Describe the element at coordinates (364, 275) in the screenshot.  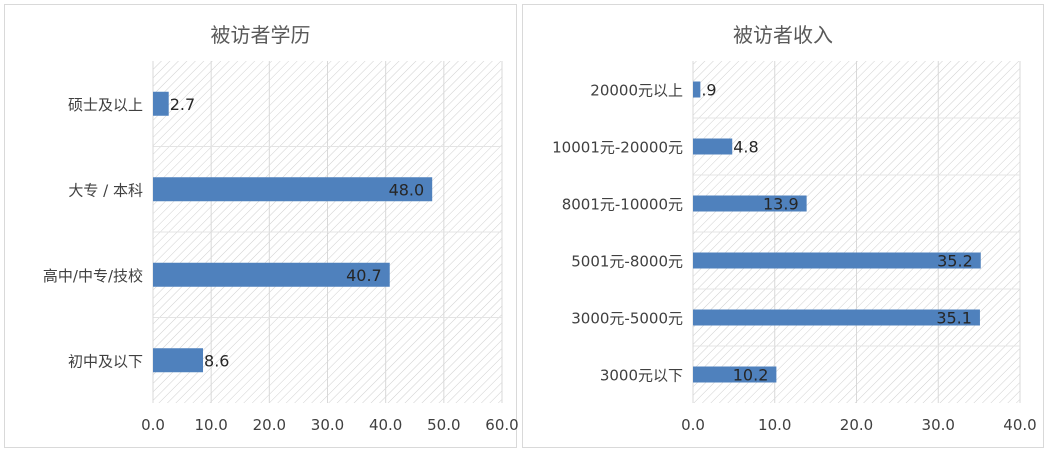
I see `bar-value-label: 40.7` at that location.